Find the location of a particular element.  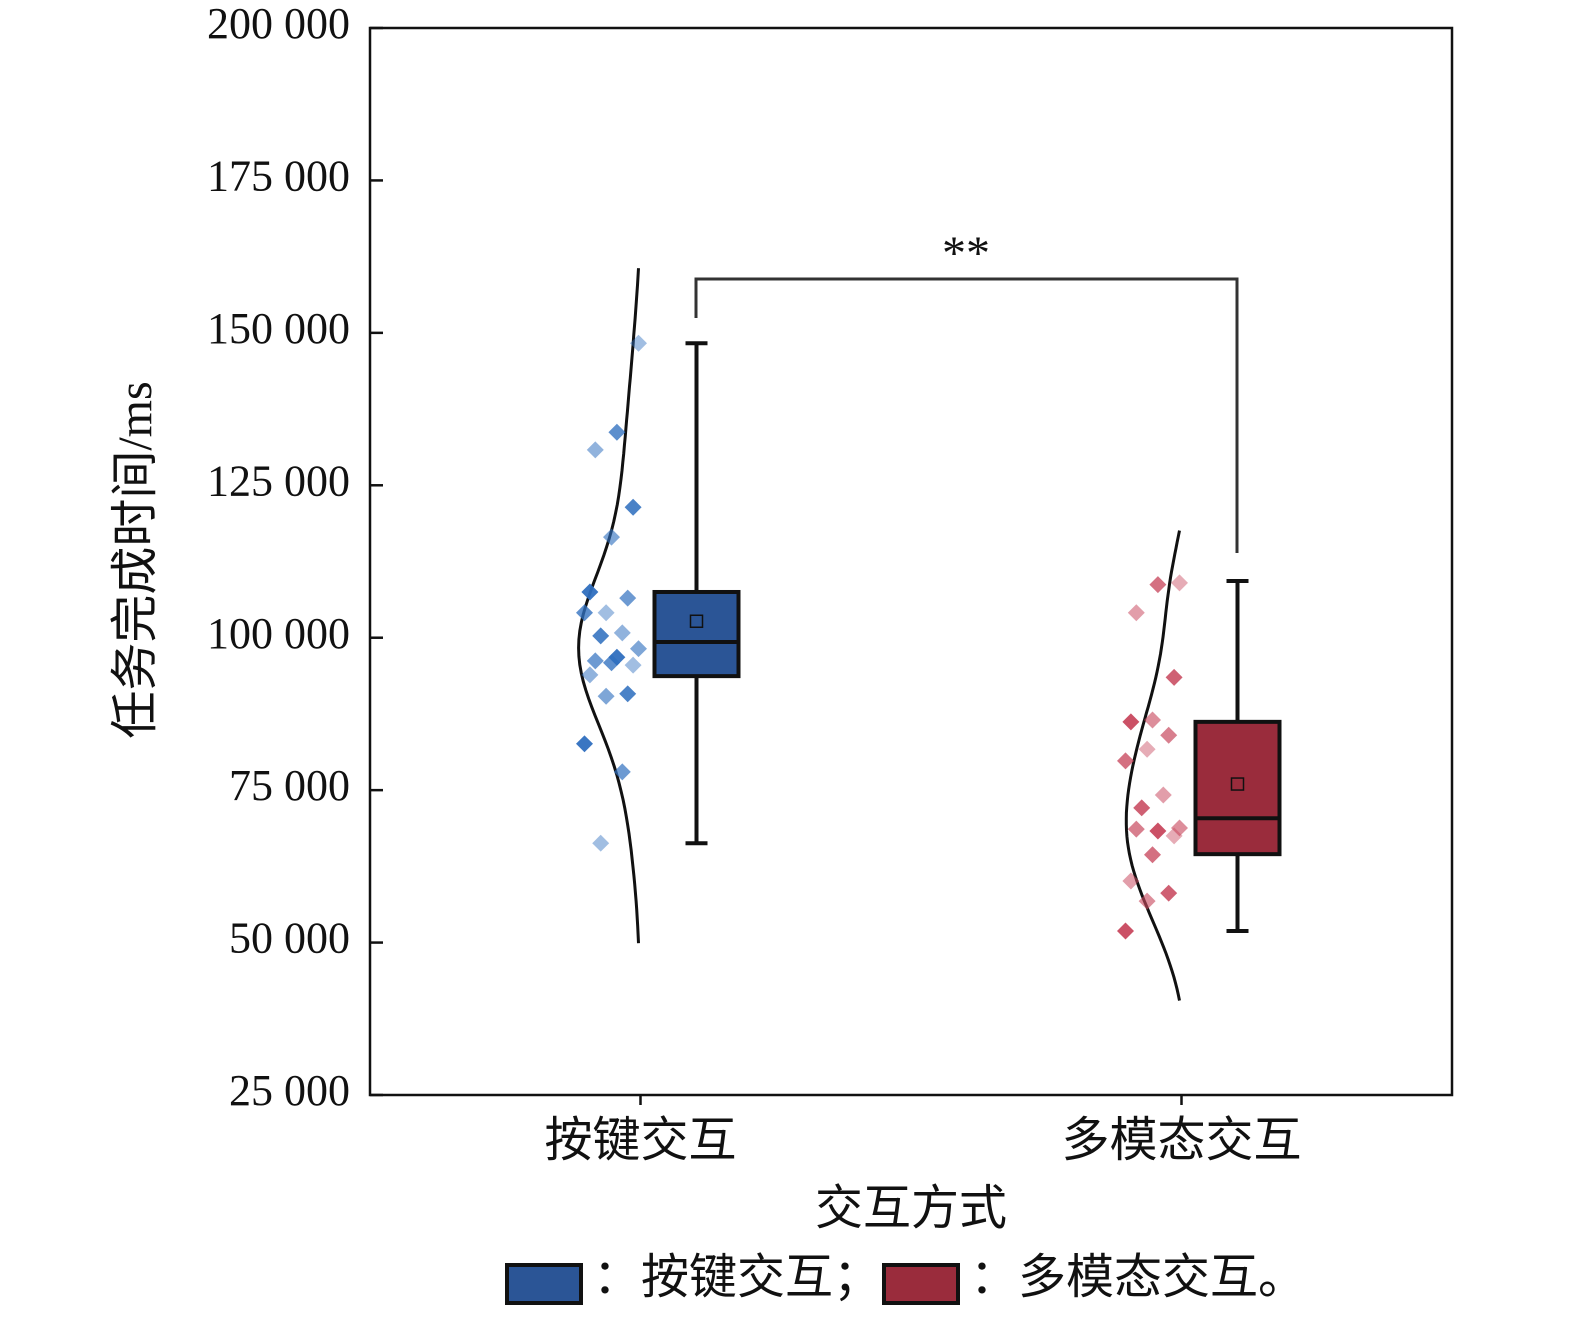

y-tick-label: 150 000 is located at coordinates (278, 328).